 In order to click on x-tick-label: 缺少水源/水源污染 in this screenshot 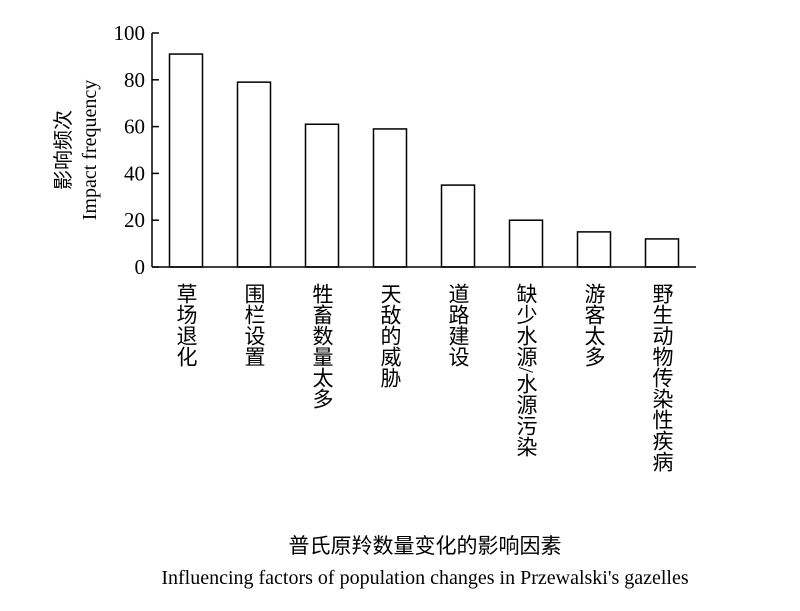, I will do `click(526, 370)`.